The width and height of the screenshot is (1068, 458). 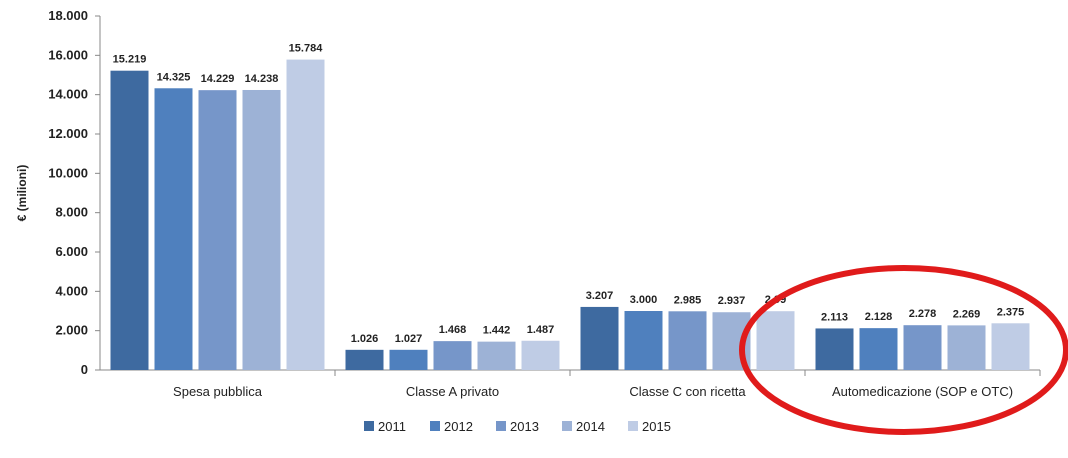 What do you see at coordinates (22, 193) in the screenshot?
I see `y-axis-label: € (milioni)` at bounding box center [22, 193].